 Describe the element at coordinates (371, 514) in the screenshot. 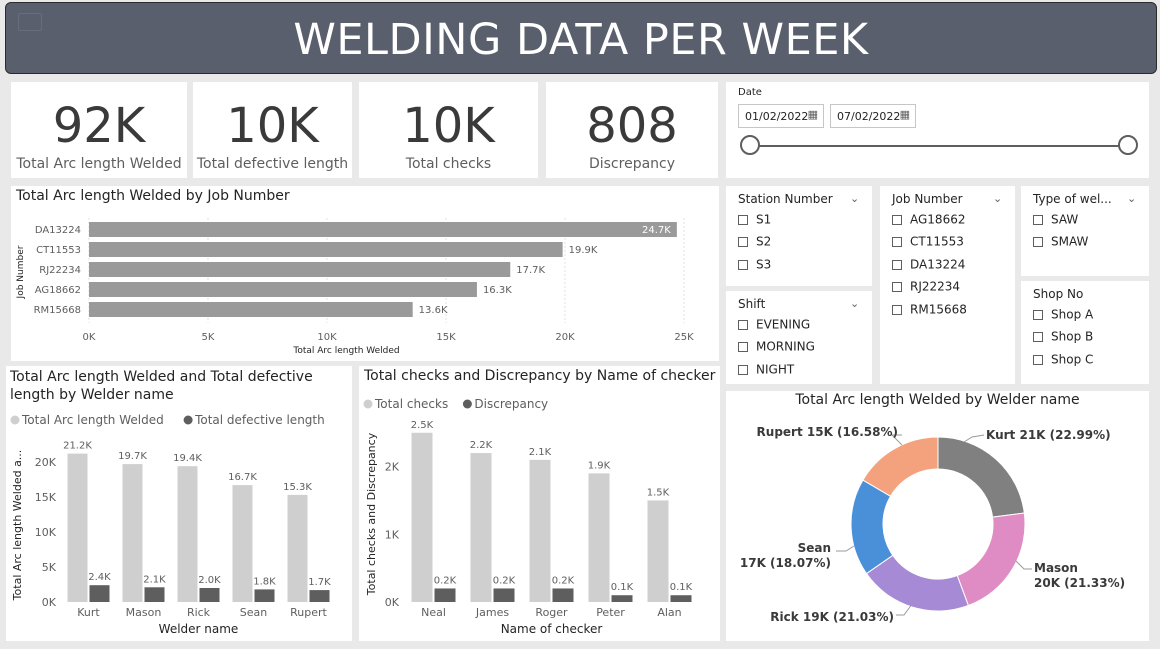

I see `y-axis-title: Total checks and Discrepancy` at that location.